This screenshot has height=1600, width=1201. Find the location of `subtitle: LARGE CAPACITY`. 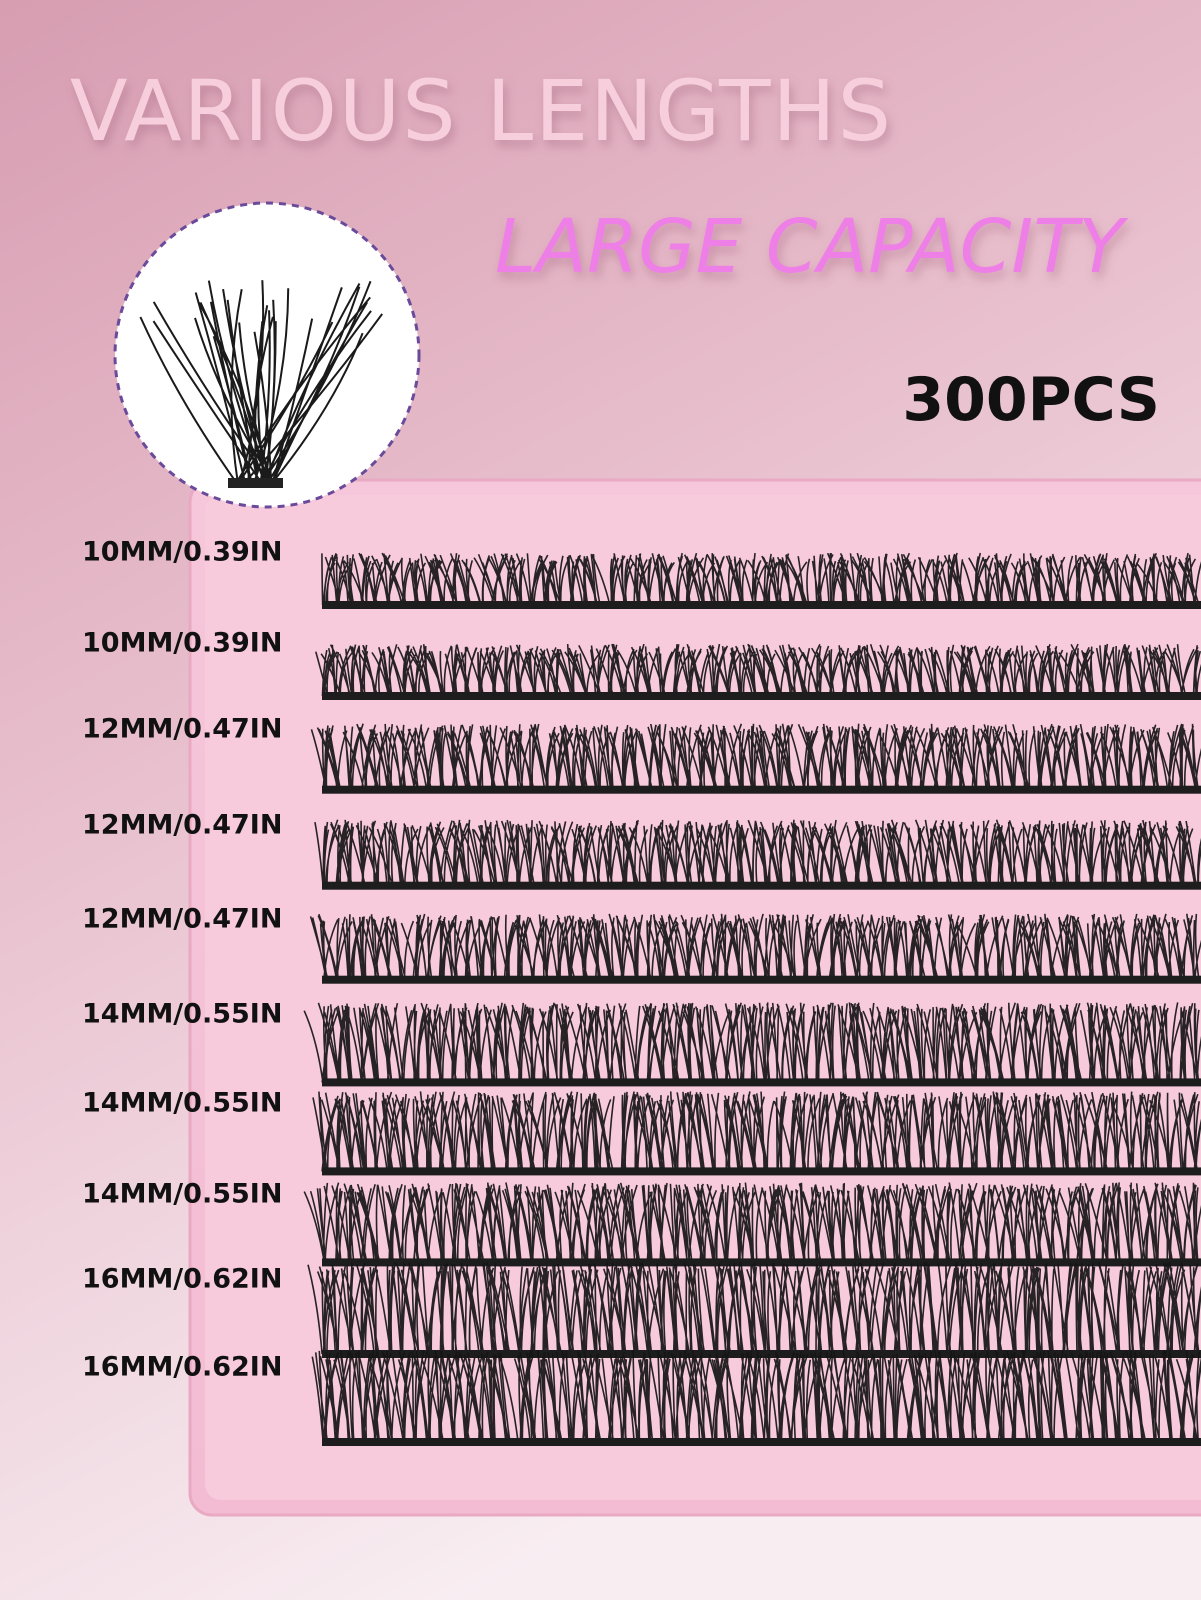

subtitle: LARGE CAPACITY is located at coordinates (812, 247).